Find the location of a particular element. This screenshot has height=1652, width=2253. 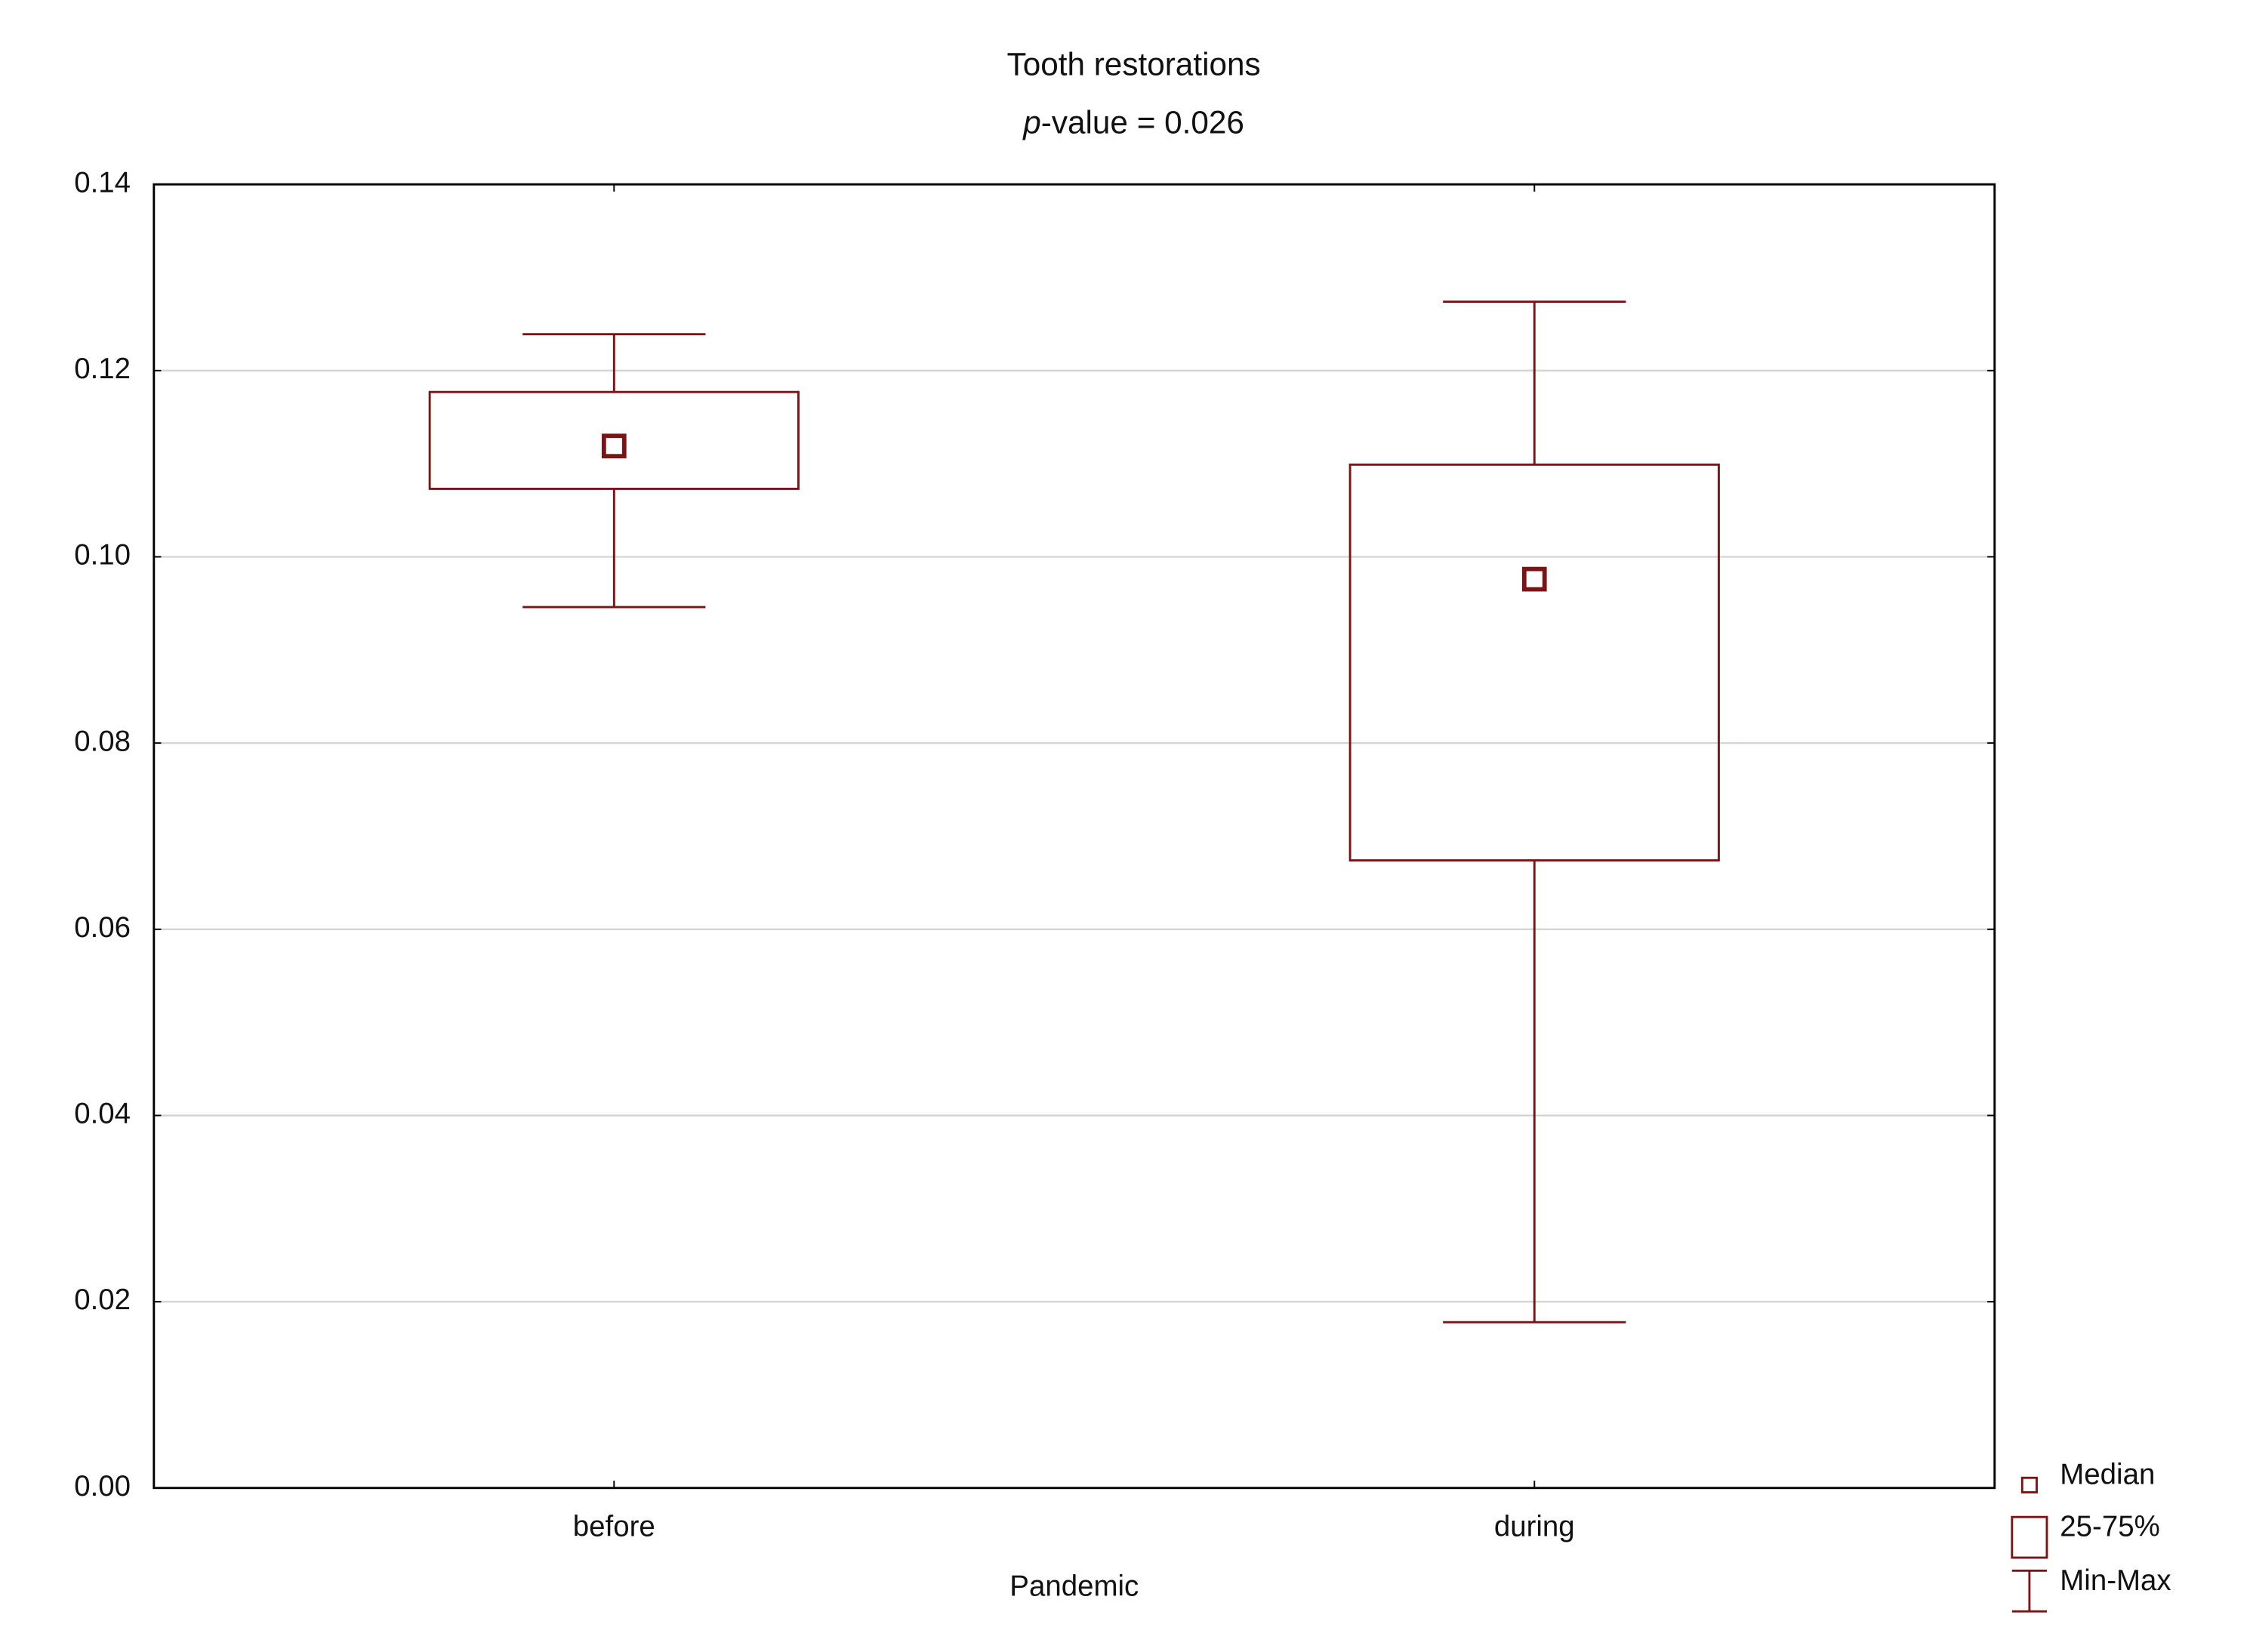

y-tick-label: 0.14 is located at coordinates (102, 183).